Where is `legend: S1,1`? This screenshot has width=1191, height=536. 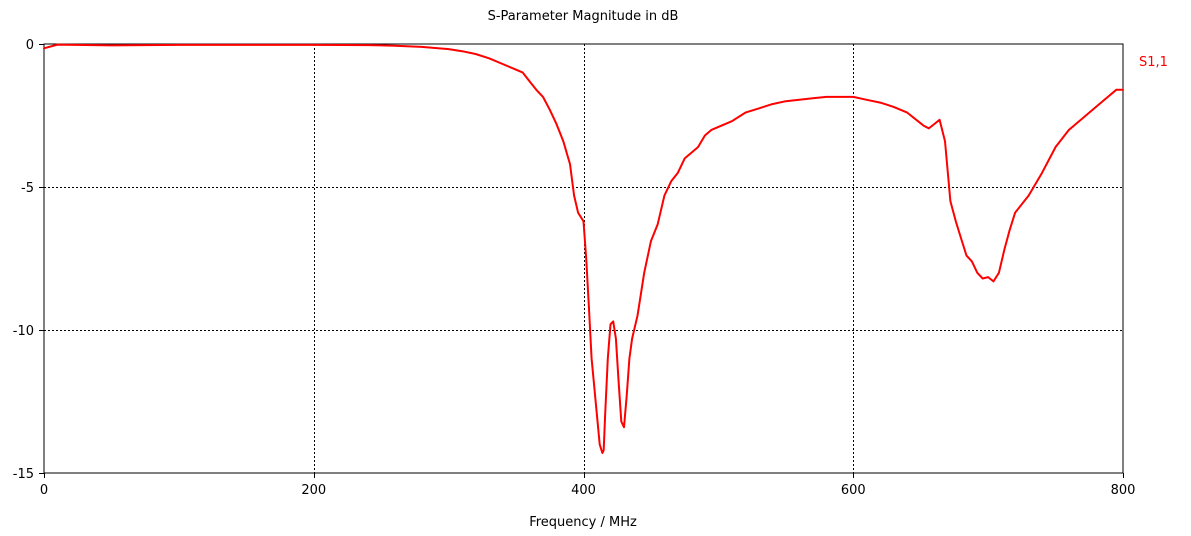 legend: S1,1 is located at coordinates (1153, 62).